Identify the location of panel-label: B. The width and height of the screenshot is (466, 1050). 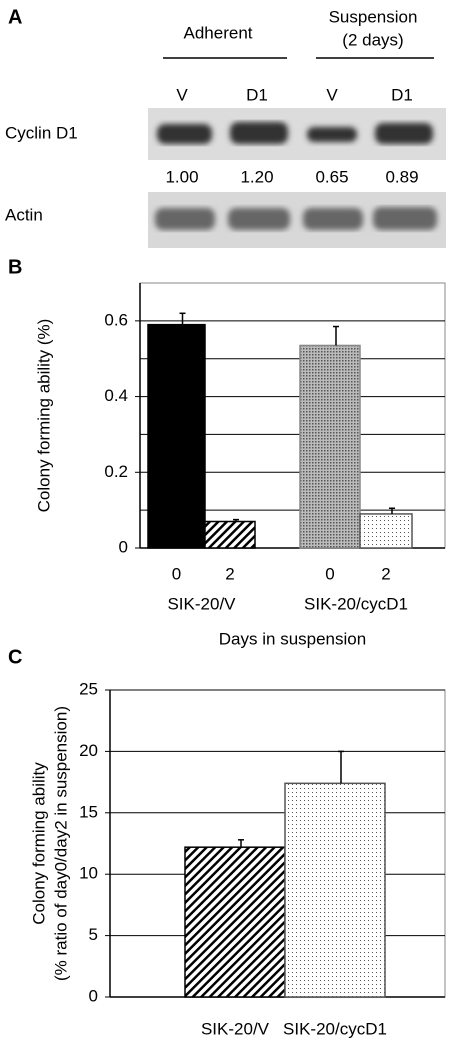
(15, 267).